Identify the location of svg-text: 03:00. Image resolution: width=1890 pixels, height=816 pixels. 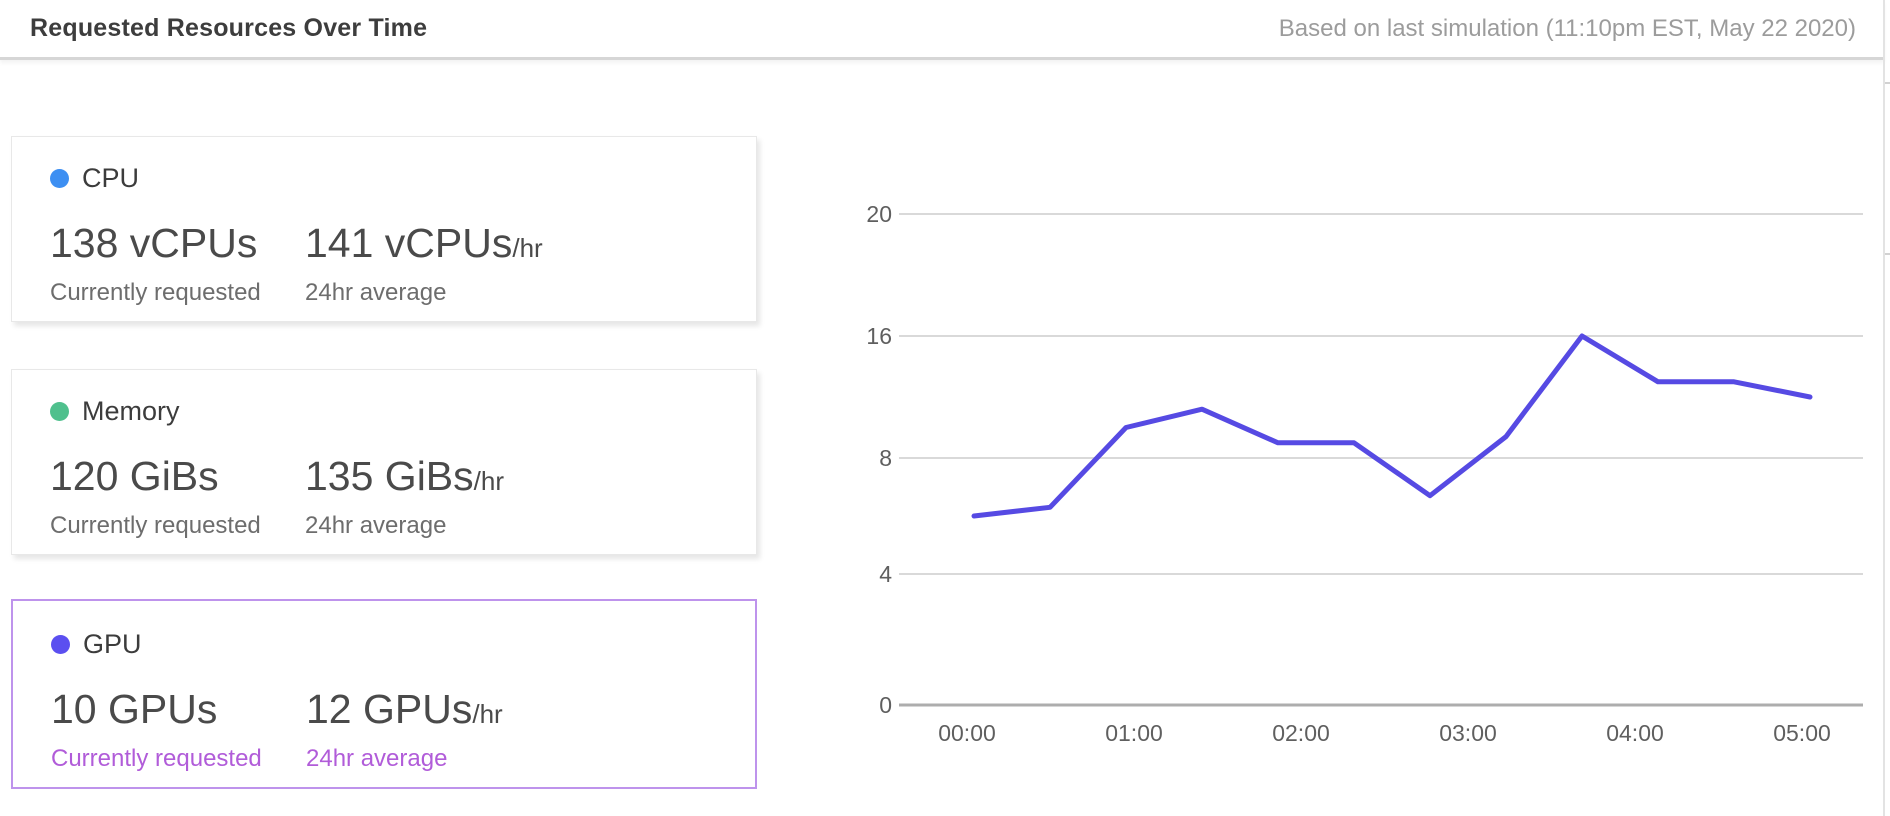
(1468, 733).